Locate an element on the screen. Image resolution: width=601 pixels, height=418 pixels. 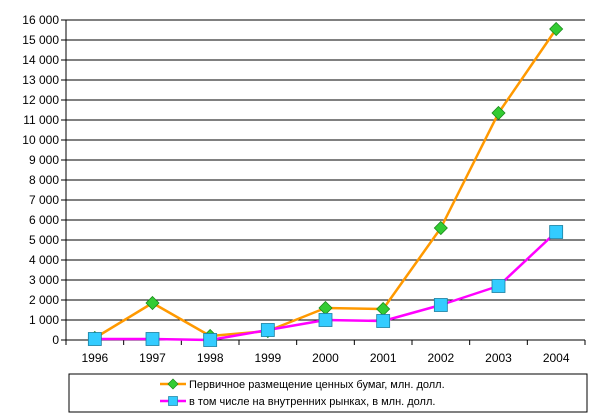
x-tick-label: 1999 is located at coordinates (267, 358).